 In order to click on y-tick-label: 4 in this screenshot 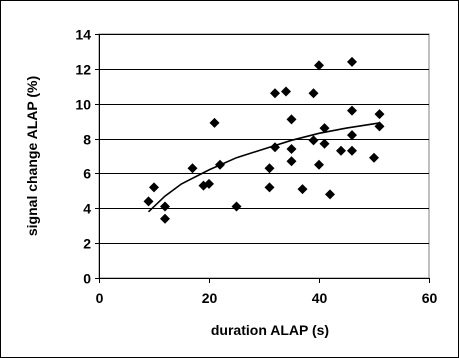, I will do `click(87, 209)`.